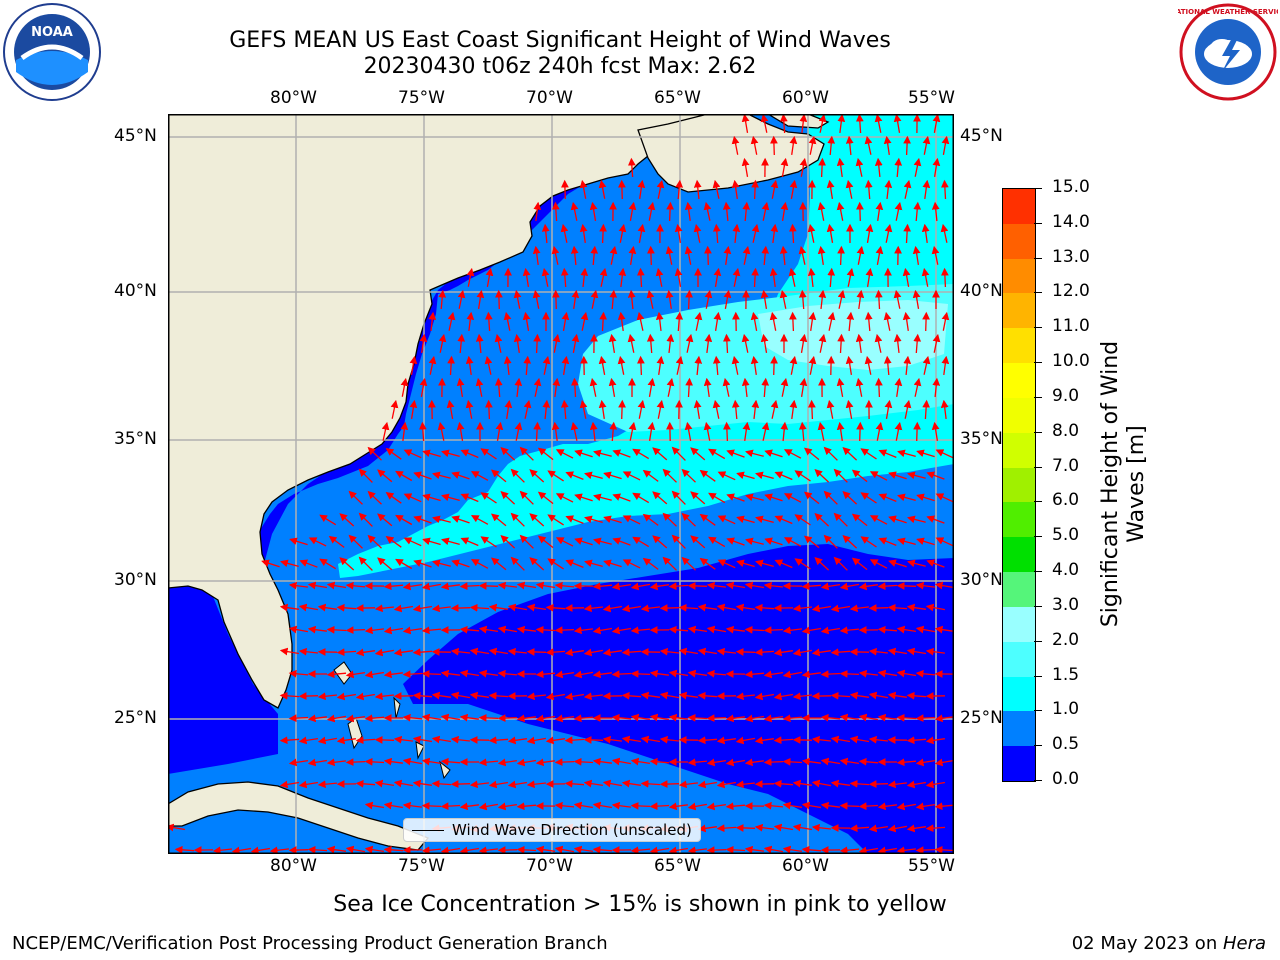 This screenshot has height=960, width=1280. I want to click on colorbar-tick-label: 9.0, so click(1066, 395).